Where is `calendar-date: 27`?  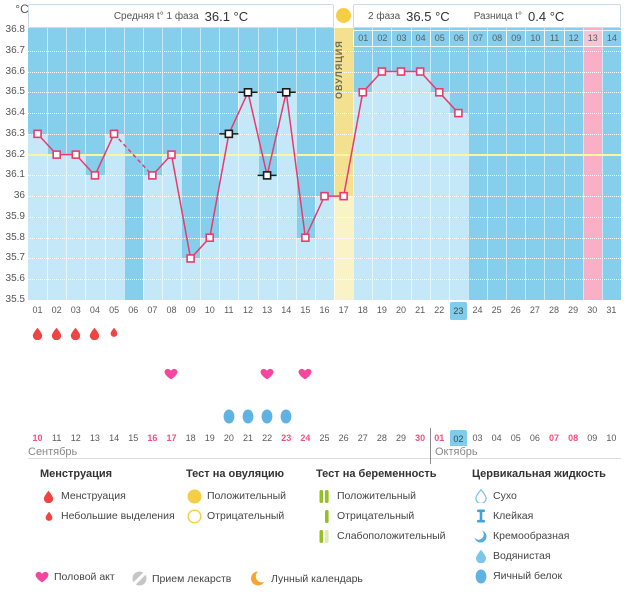
calendar-date: 27 is located at coordinates (362, 438).